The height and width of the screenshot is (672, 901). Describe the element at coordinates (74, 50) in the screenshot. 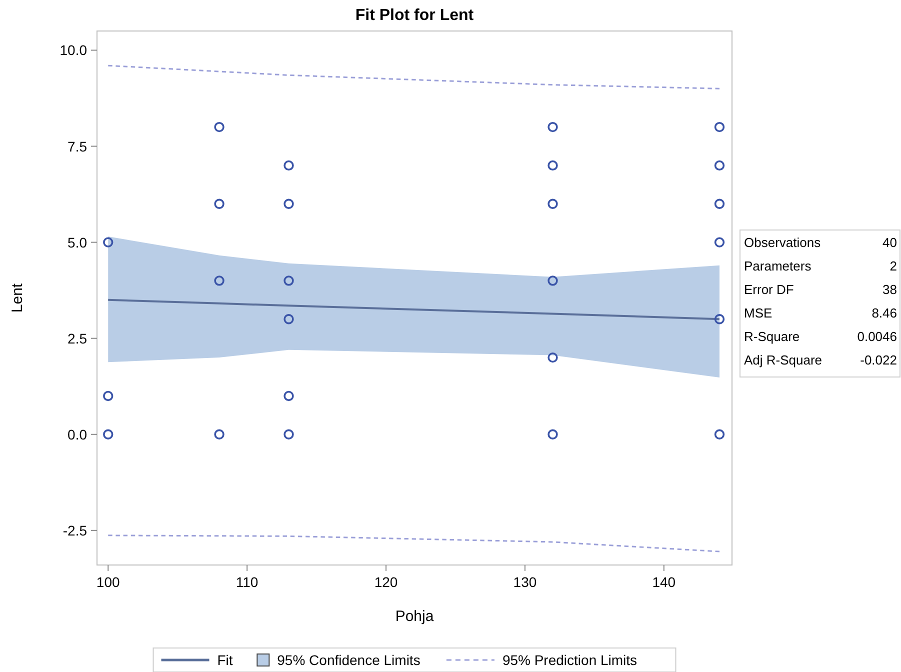

I see `y-tick-label: 10.0` at that location.